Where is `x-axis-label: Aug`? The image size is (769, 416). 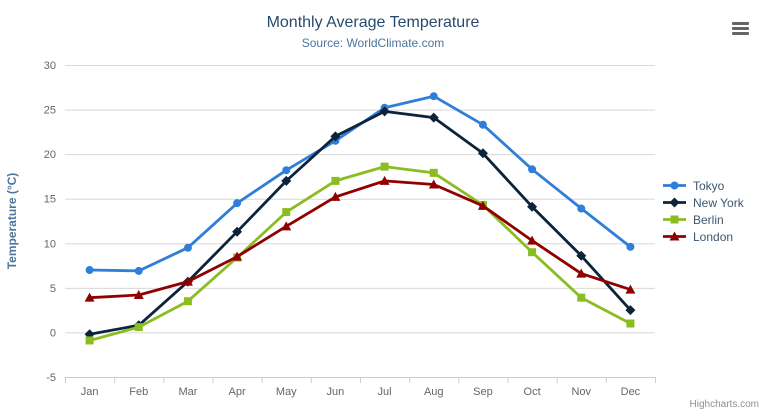 x-axis-label: Aug is located at coordinates (434, 392).